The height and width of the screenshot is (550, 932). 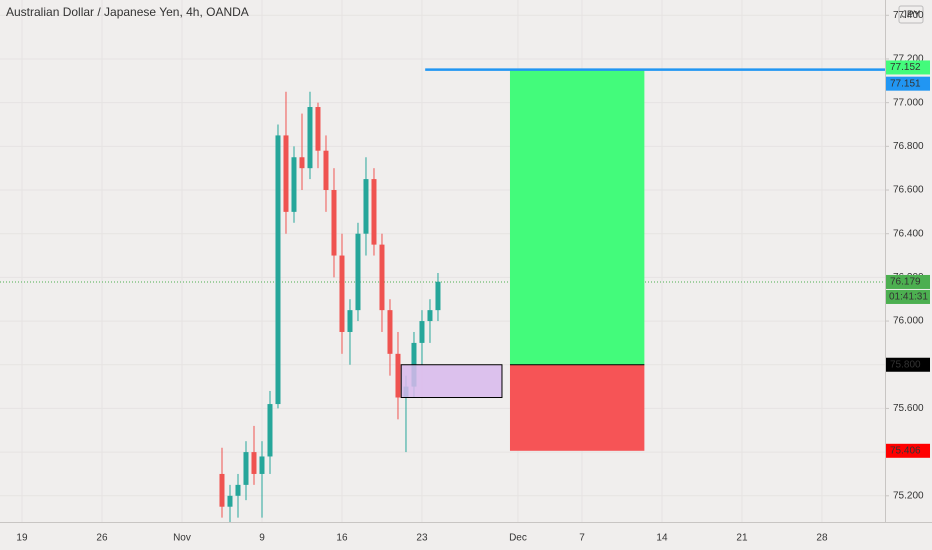 I want to click on x-tick-label: 19, so click(x=22, y=538).